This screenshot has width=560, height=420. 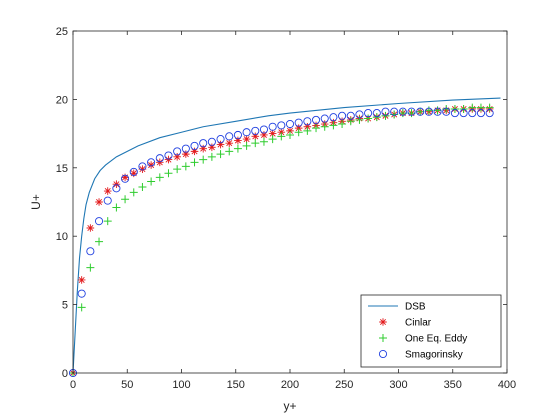 What do you see at coordinates (415, 307) in the screenshot?
I see `legend-label-dsb: DSB` at bounding box center [415, 307].